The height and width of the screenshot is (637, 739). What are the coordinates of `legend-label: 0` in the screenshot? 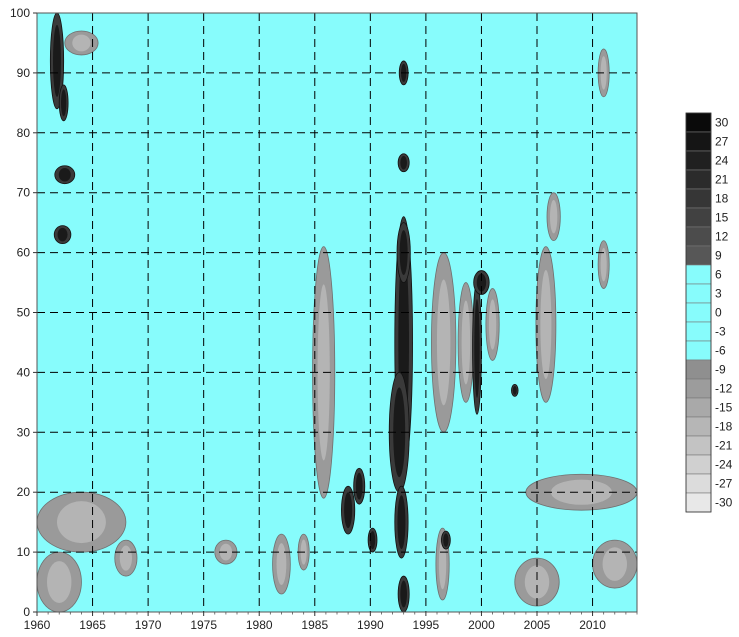 It's located at (718, 313).